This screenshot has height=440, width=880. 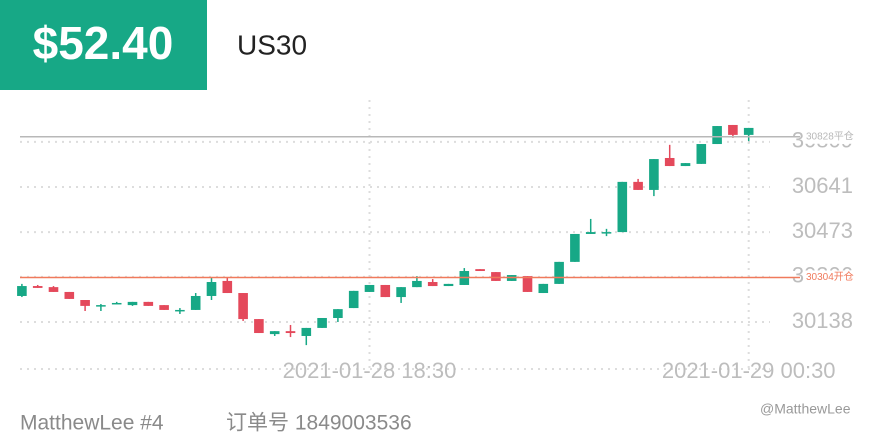 I want to click on y-tick-label: 30641, so click(x=822, y=185).